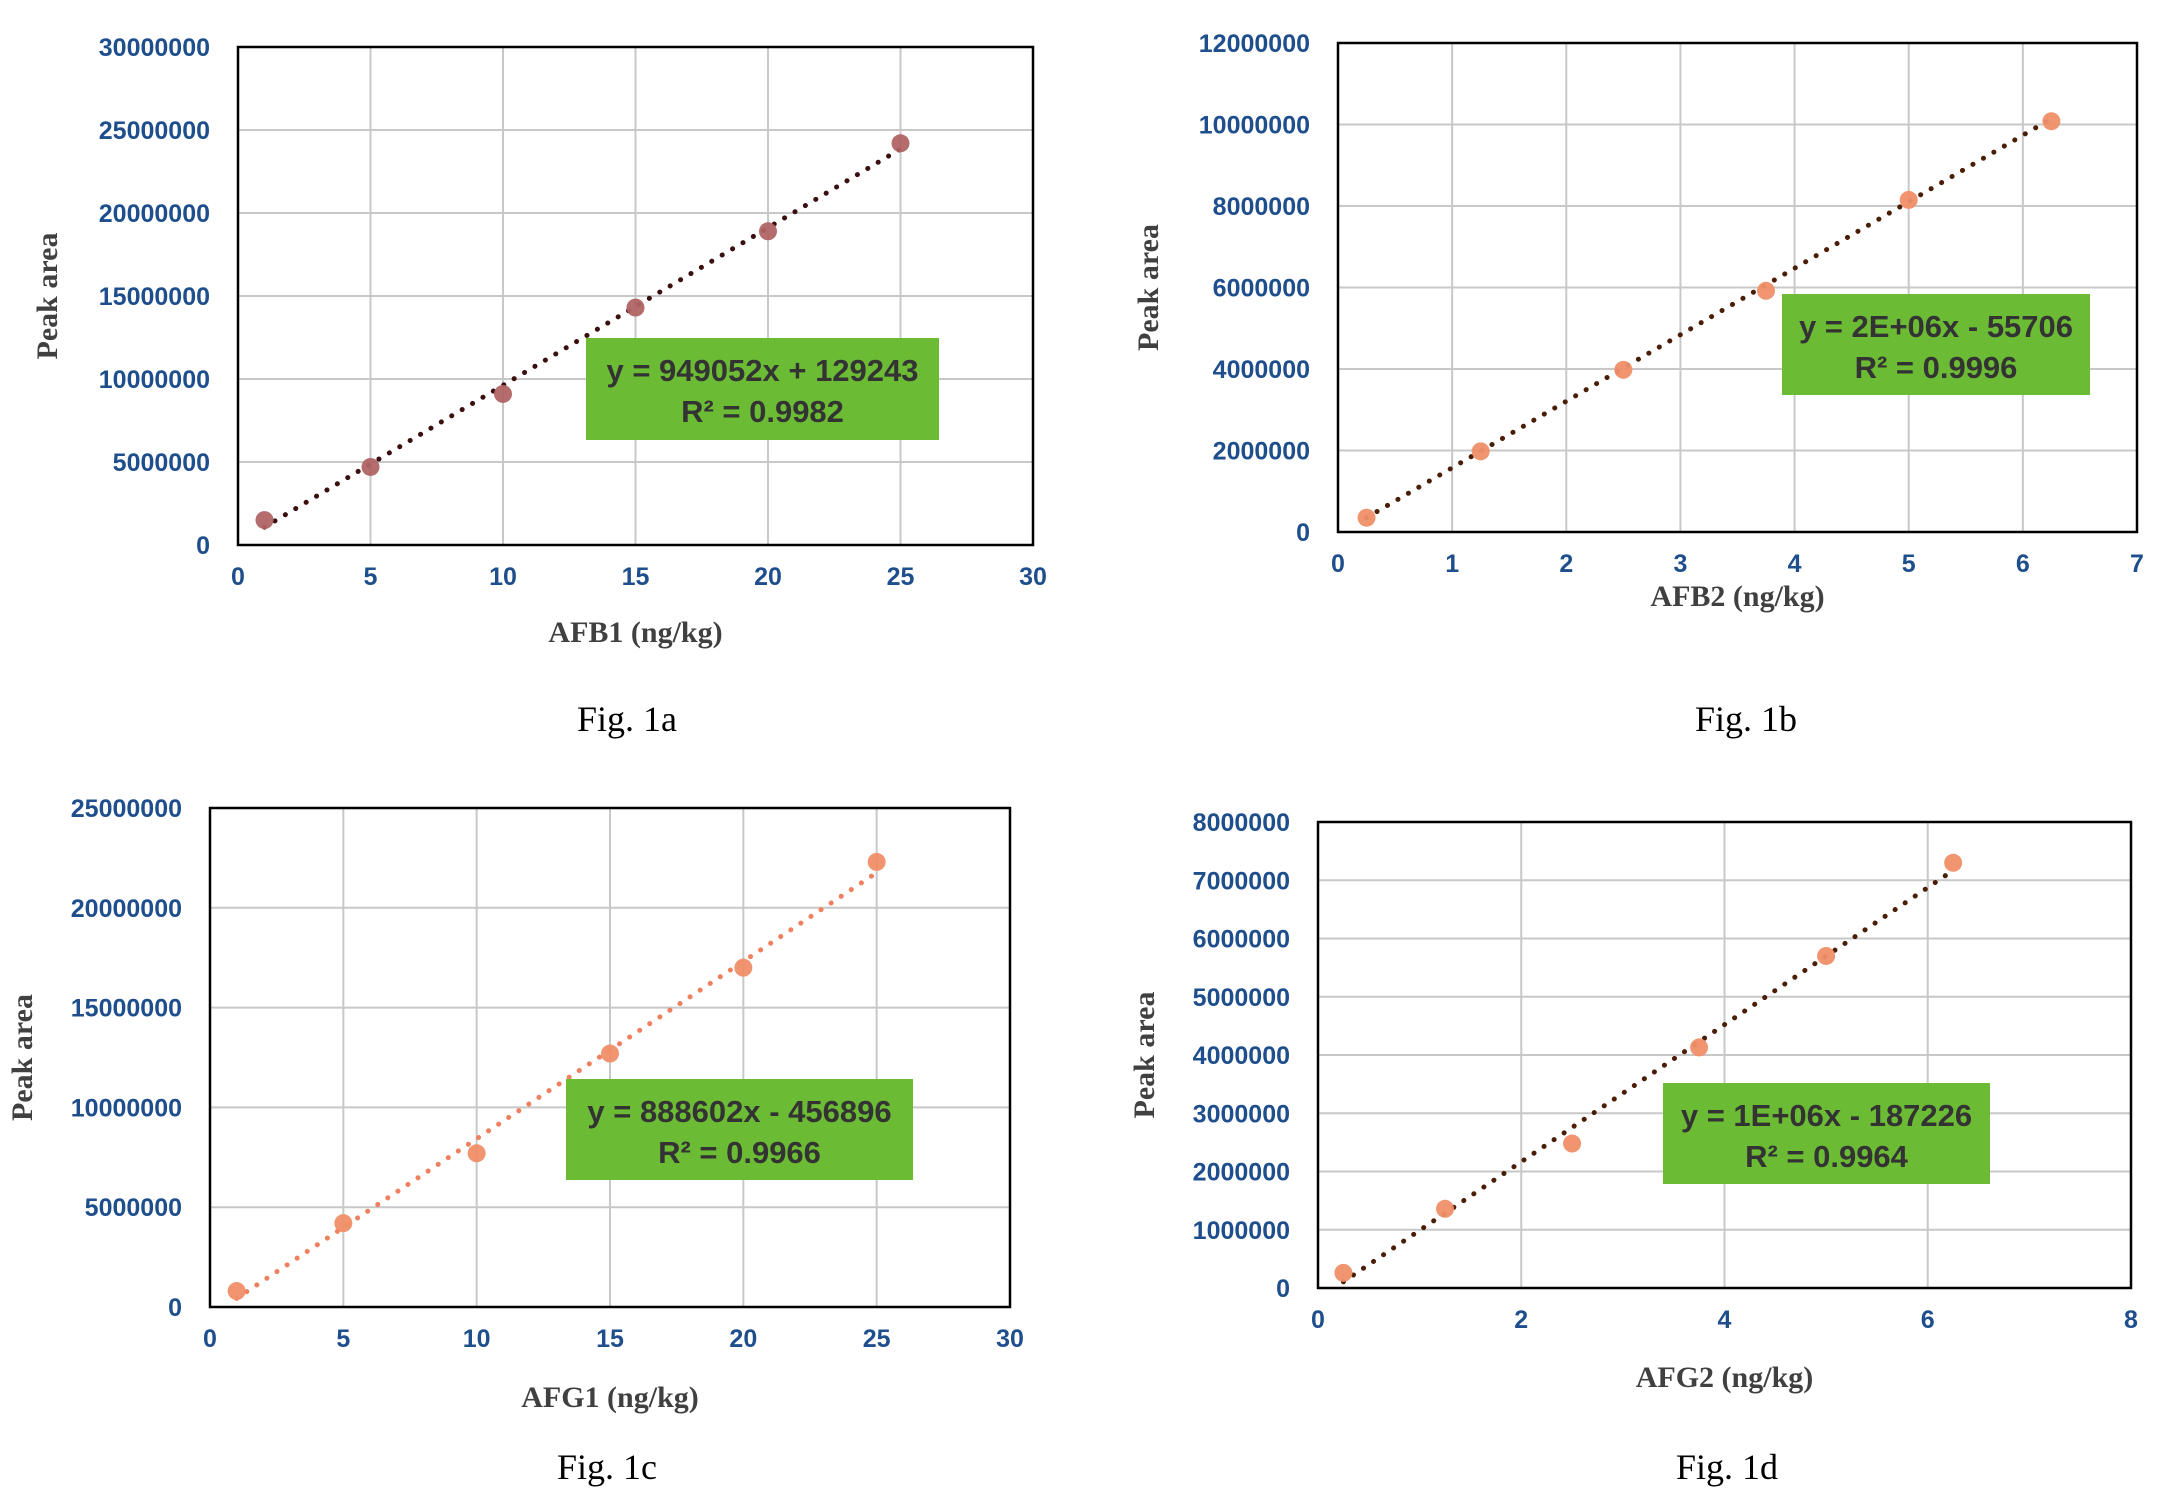 The image size is (2158, 1508). Describe the element at coordinates (1254, 44) in the screenshot. I see `y-tick-label: 12000000` at that location.